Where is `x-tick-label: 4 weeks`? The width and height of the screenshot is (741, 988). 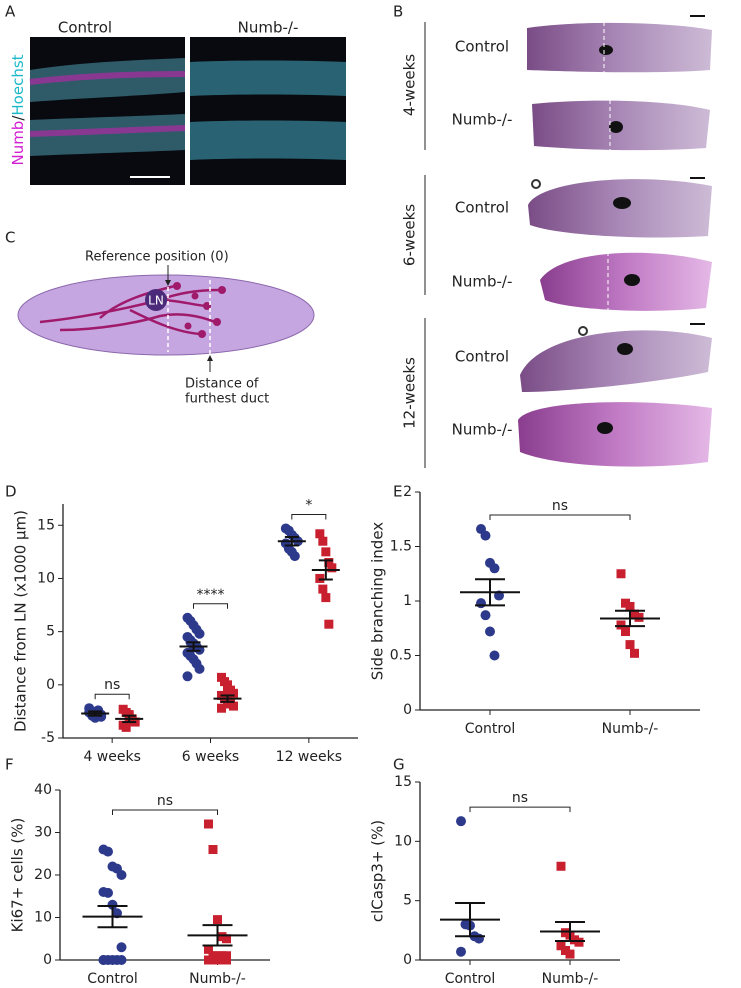 x-tick-label: 4 weeks is located at coordinates (111, 757).